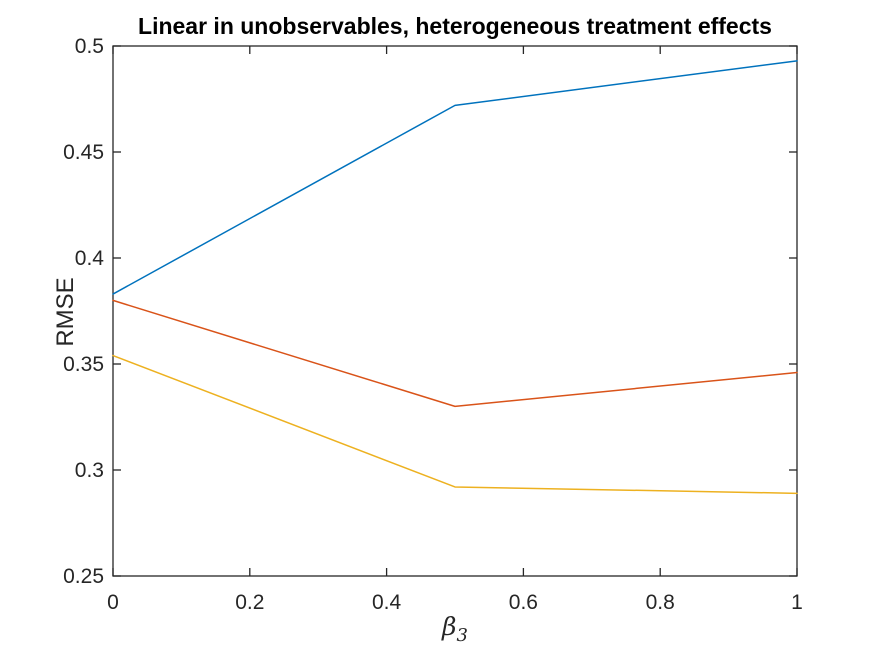 Image resolution: width=875 pixels, height=656 pixels. I want to click on x-tick-label: 1, so click(797, 602).